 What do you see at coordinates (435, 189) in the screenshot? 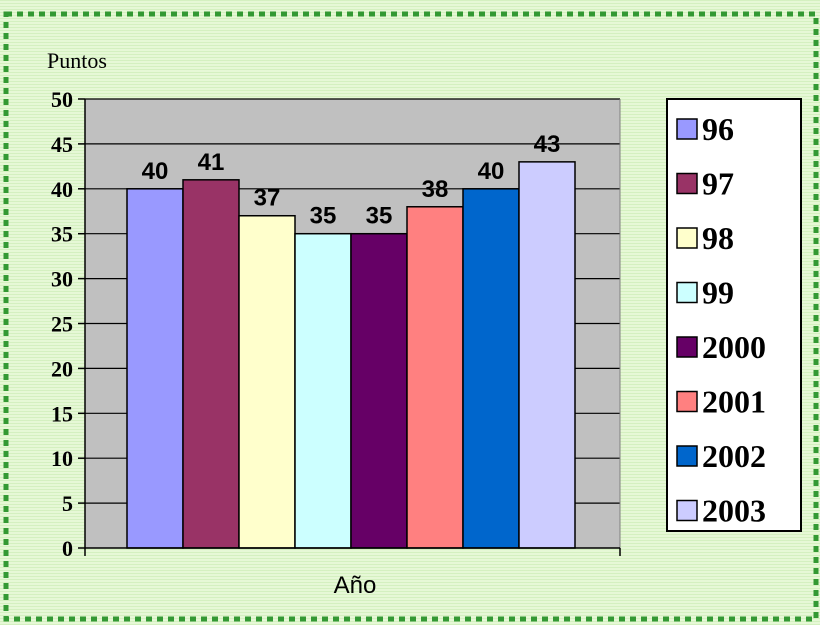
I see `data-label-2001: 38` at bounding box center [435, 189].